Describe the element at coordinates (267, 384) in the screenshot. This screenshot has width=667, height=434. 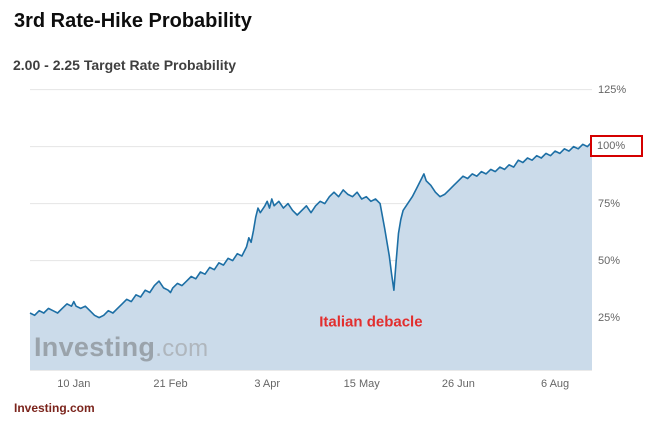
I see `x-axis-label: 3 Apr` at that location.